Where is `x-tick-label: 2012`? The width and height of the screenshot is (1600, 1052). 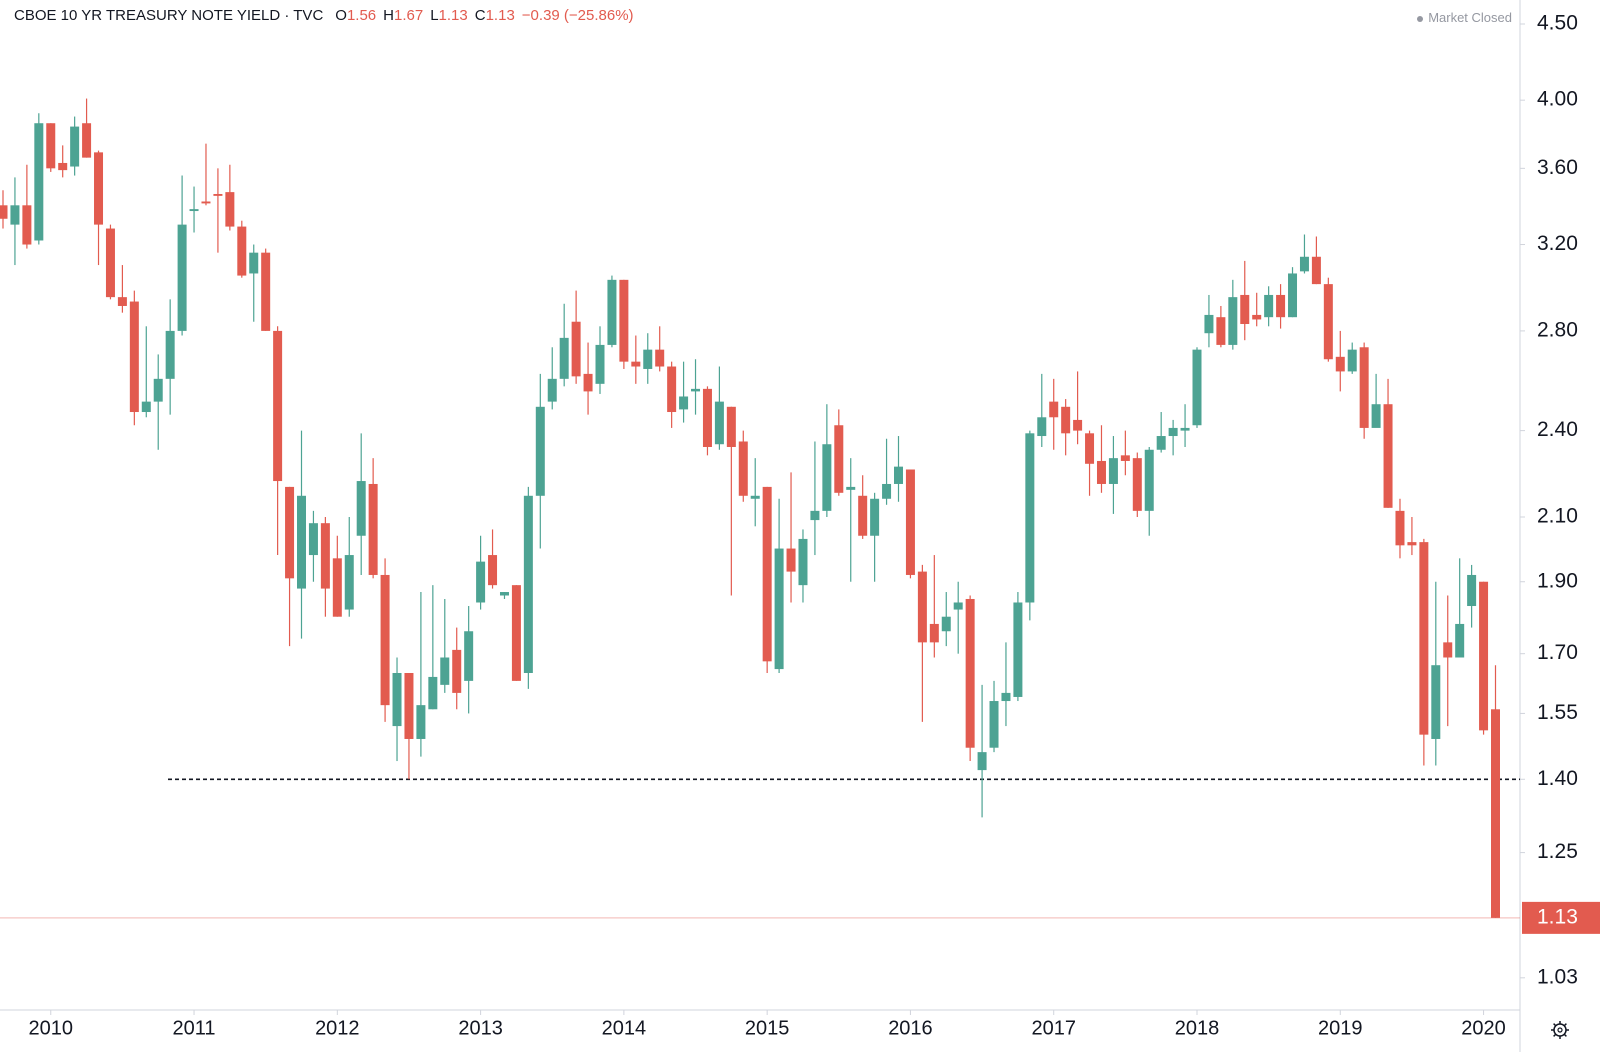
x-tick-label: 2012 is located at coordinates (337, 1028).